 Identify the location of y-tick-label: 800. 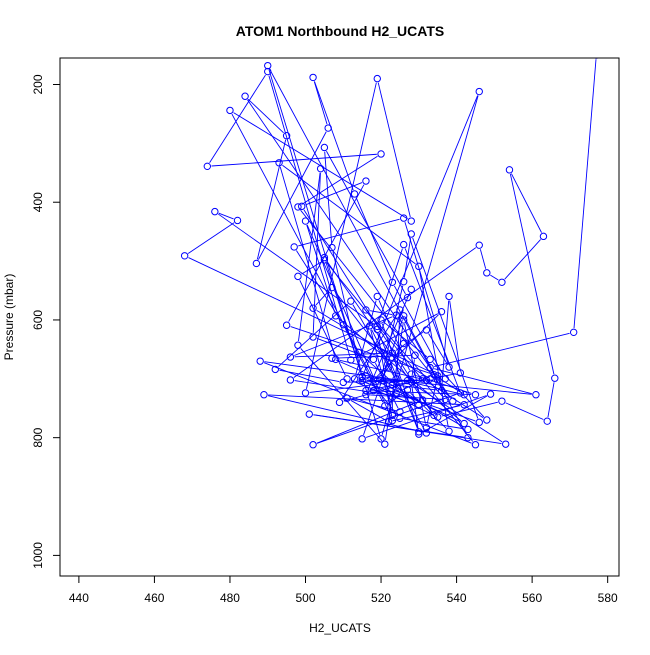
(38, 437).